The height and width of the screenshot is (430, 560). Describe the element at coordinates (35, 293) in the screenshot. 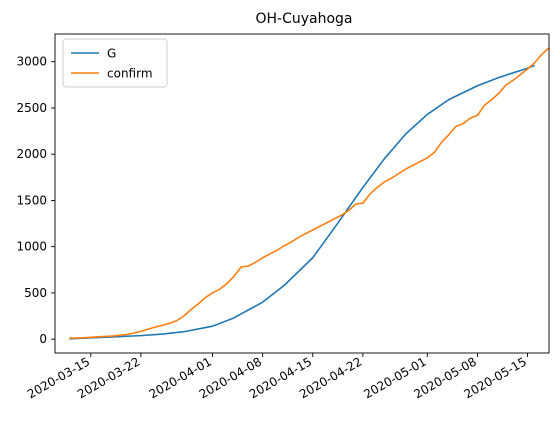

I see `y-tick-label: 500` at that location.